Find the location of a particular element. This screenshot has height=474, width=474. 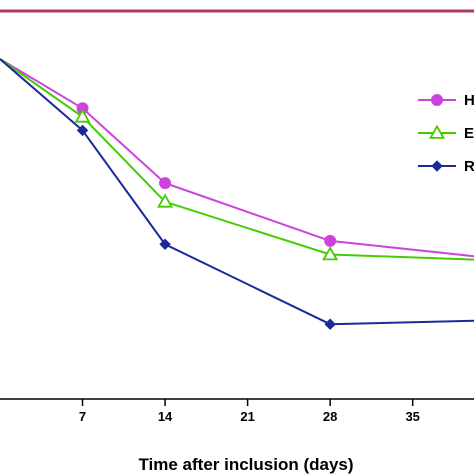

x-axis-title: Time after inclusion (days) is located at coordinates (245, 464).